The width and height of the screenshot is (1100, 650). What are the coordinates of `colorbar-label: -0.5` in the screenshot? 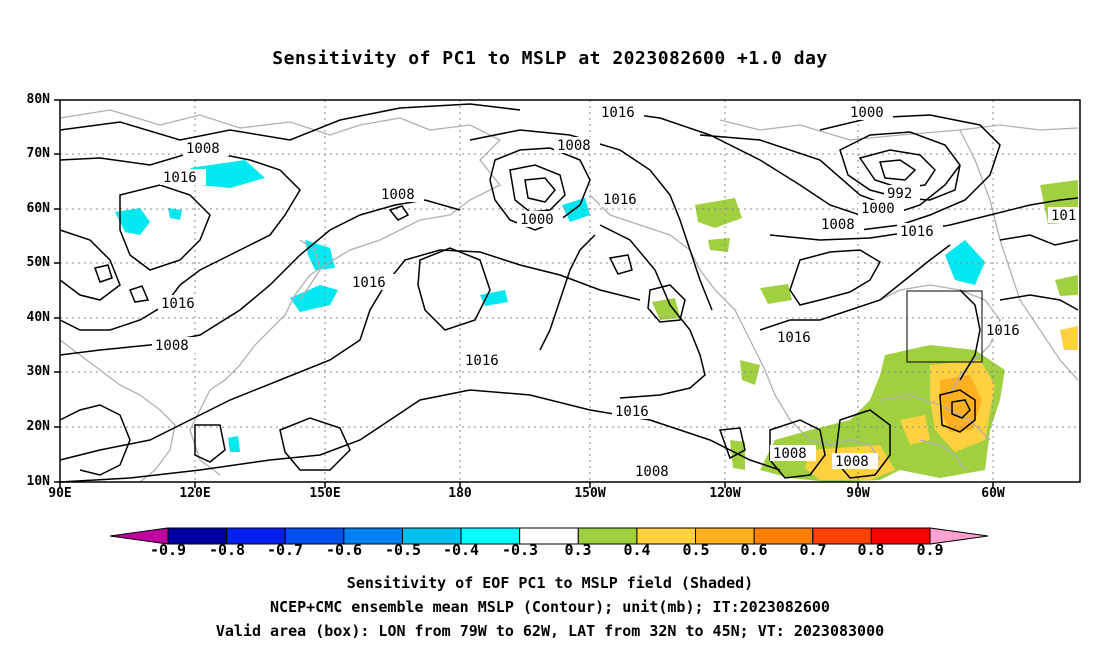 It's located at (403, 550).